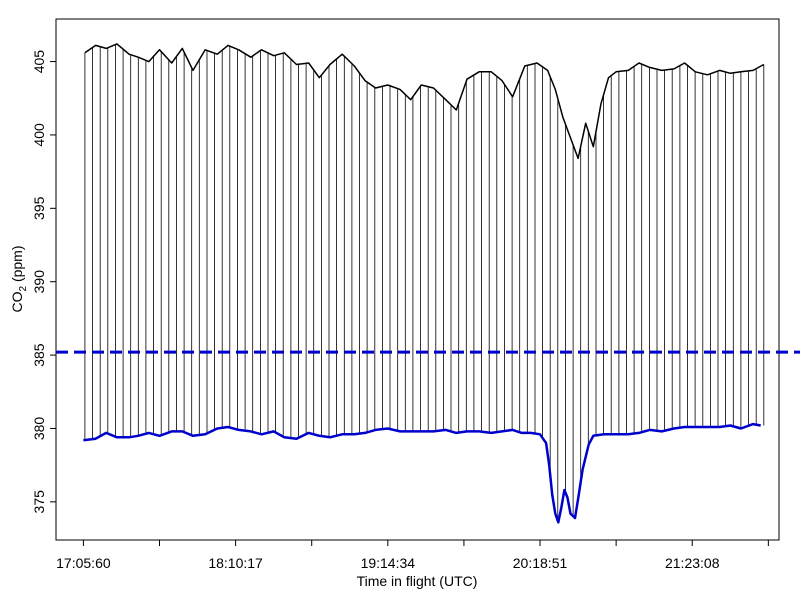 This screenshot has width=800, height=600. I want to click on y-tick-label: 385, so click(39, 355).